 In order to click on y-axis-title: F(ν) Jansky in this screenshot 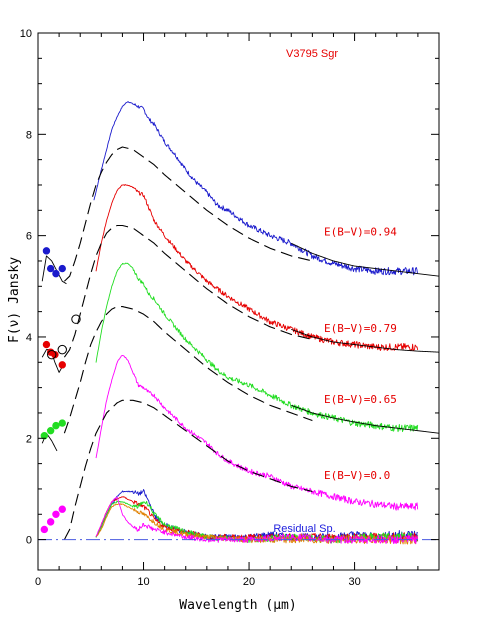, I will do `click(14, 300)`.